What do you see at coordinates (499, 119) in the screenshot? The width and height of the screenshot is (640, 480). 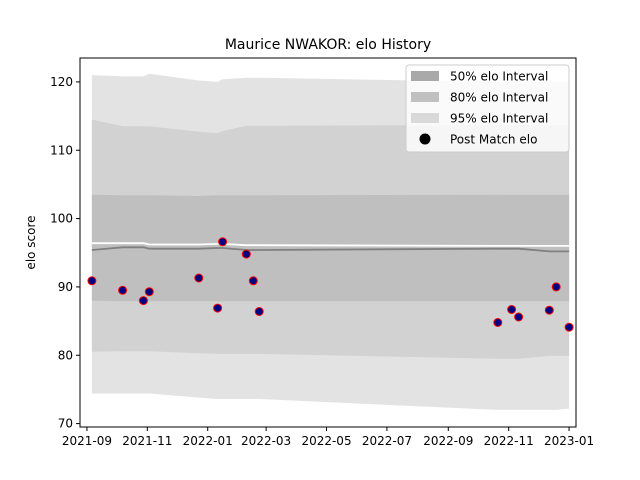 I see `legend-label: 95% elo Interval` at bounding box center [499, 119].